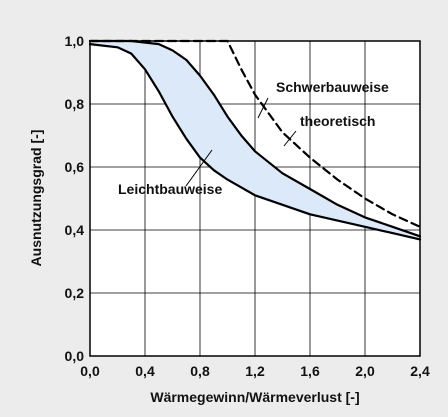  Describe the element at coordinates (75, 230) in the screenshot. I see `y-tick-label: 0,4` at that location.